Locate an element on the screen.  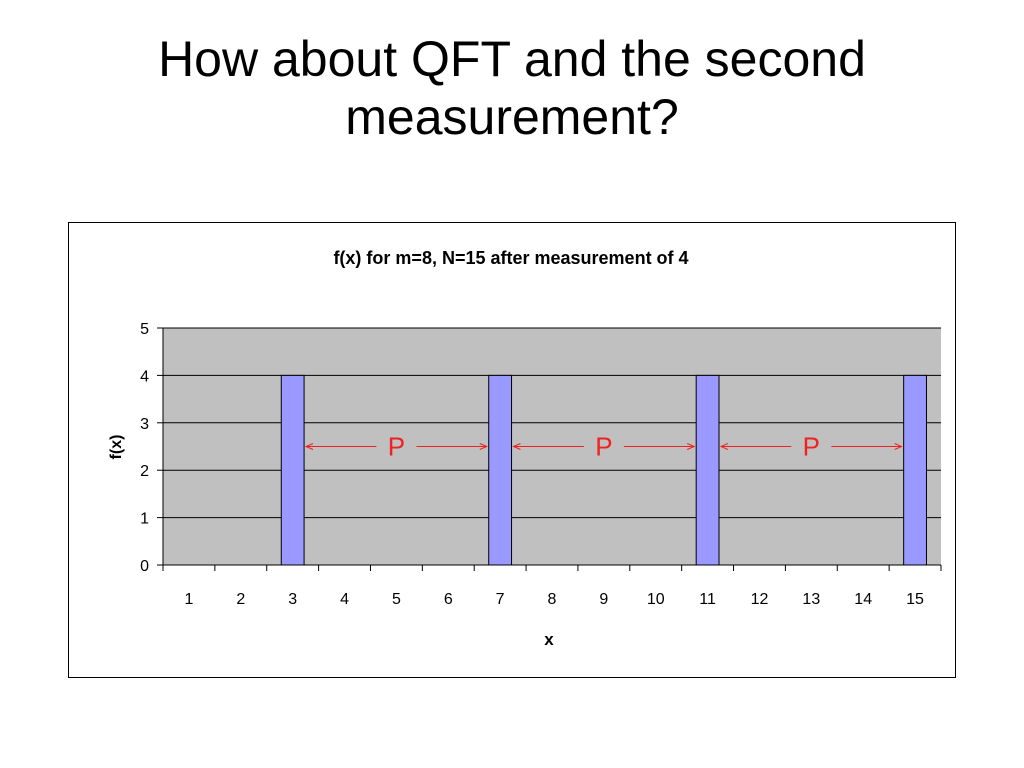
y-tick-label: 1 is located at coordinates (144, 519).